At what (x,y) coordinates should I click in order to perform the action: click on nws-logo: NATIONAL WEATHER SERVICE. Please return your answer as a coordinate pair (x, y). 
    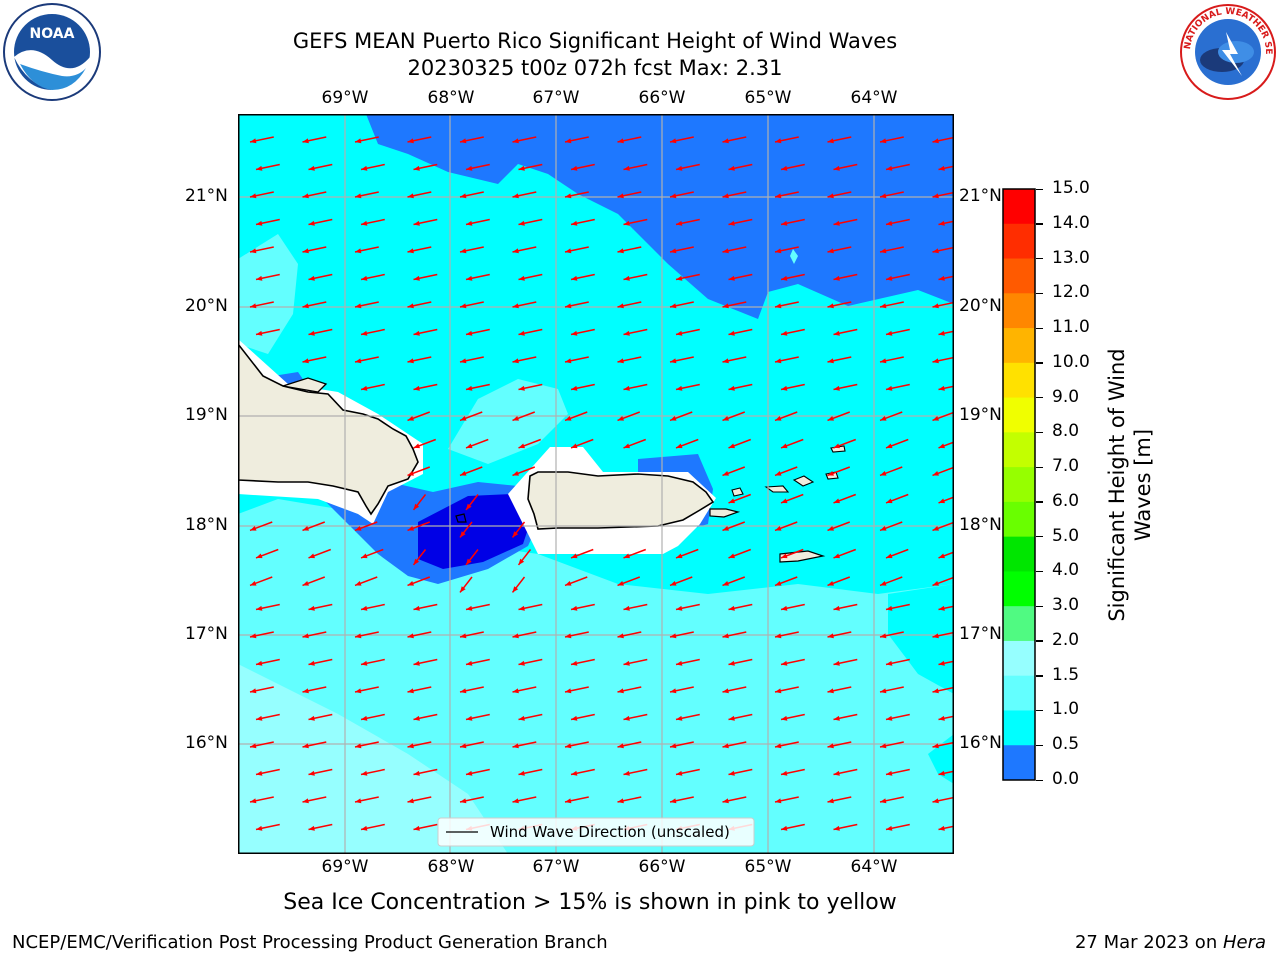
    Looking at the image, I should click on (1227, 51).